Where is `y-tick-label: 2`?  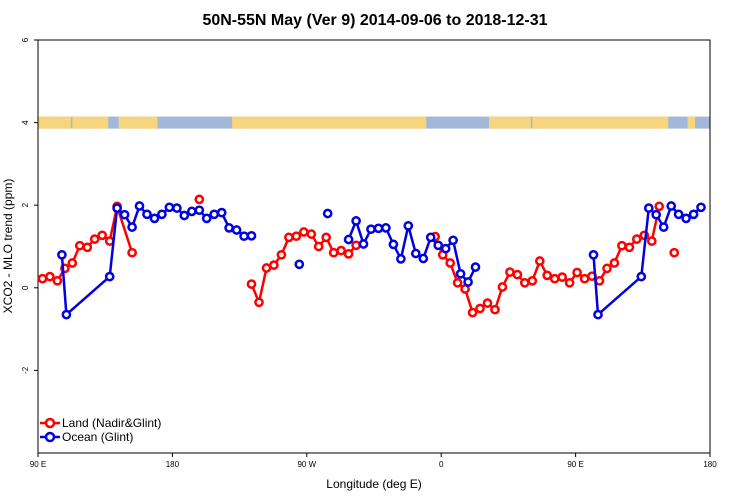 y-tick-label: 2 is located at coordinates (25, 204).